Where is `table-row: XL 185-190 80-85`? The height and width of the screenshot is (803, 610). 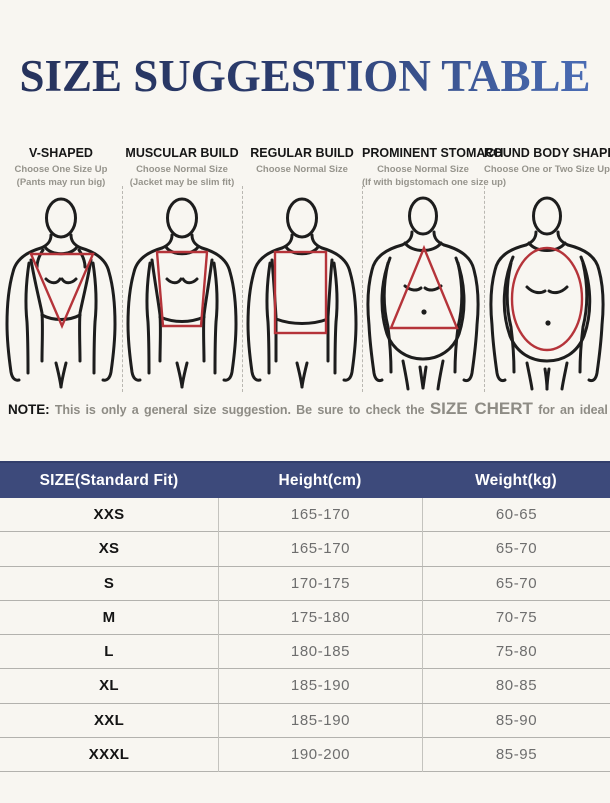
table-row: XL 185-190 80-85 is located at coordinates (305, 686).